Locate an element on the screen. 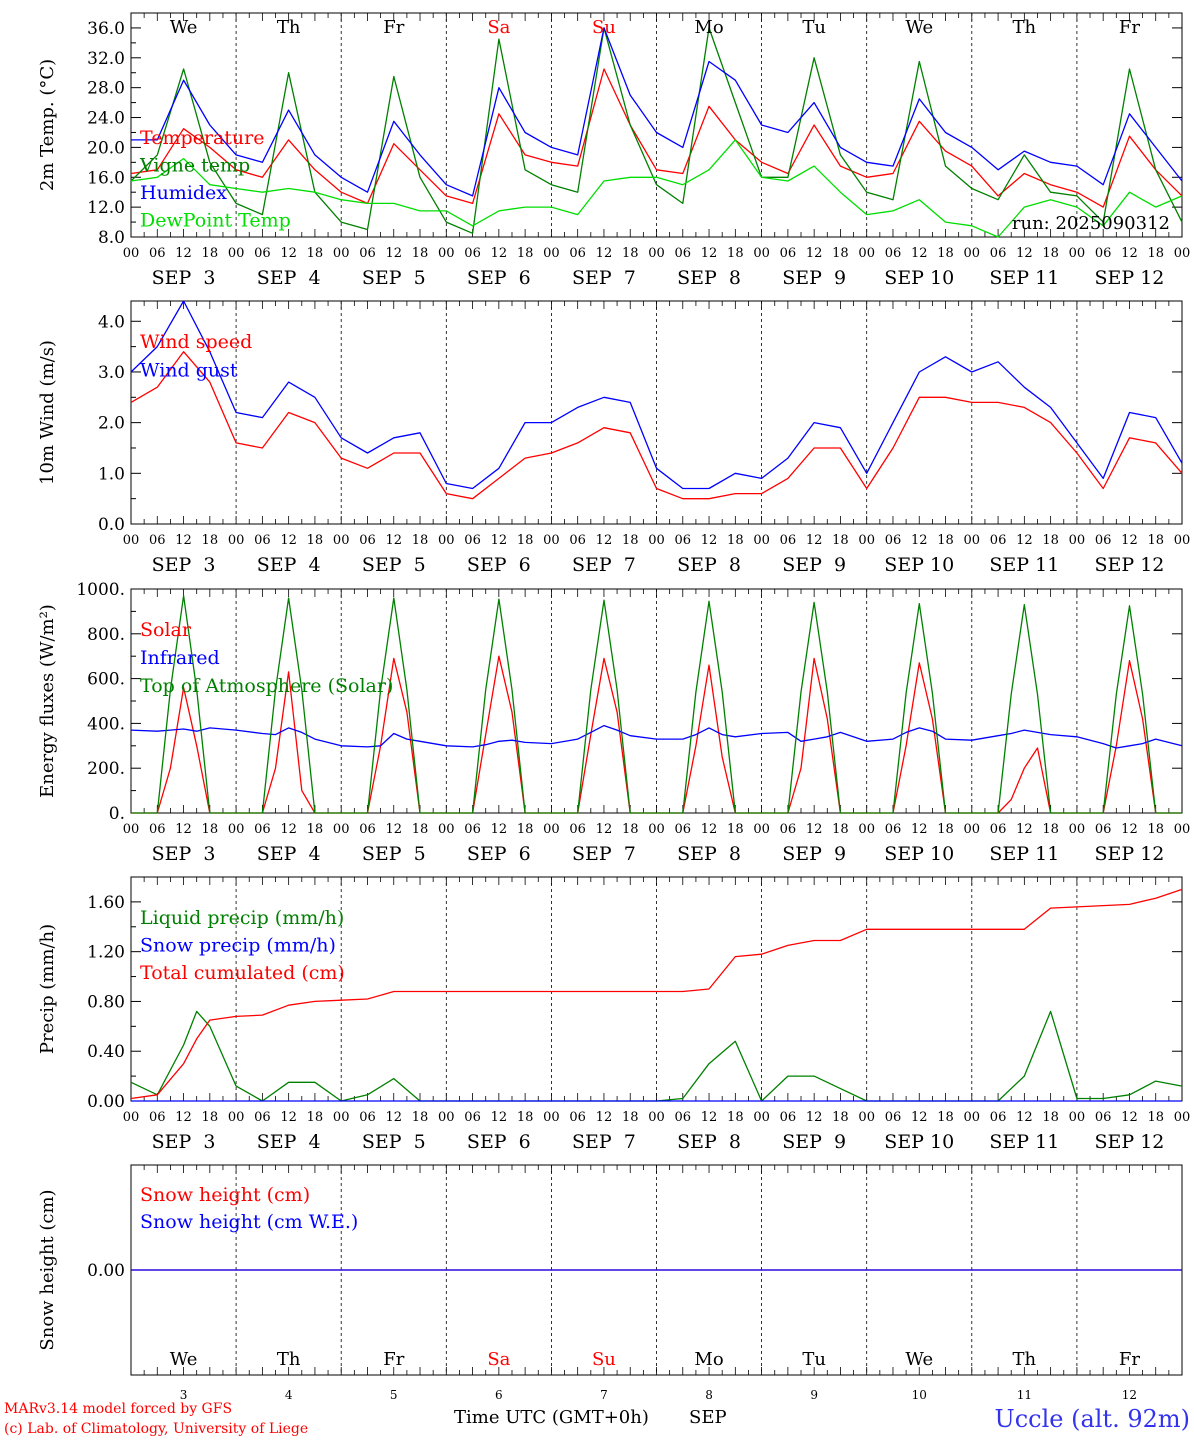  day-number-label: 5 is located at coordinates (394, 1395).